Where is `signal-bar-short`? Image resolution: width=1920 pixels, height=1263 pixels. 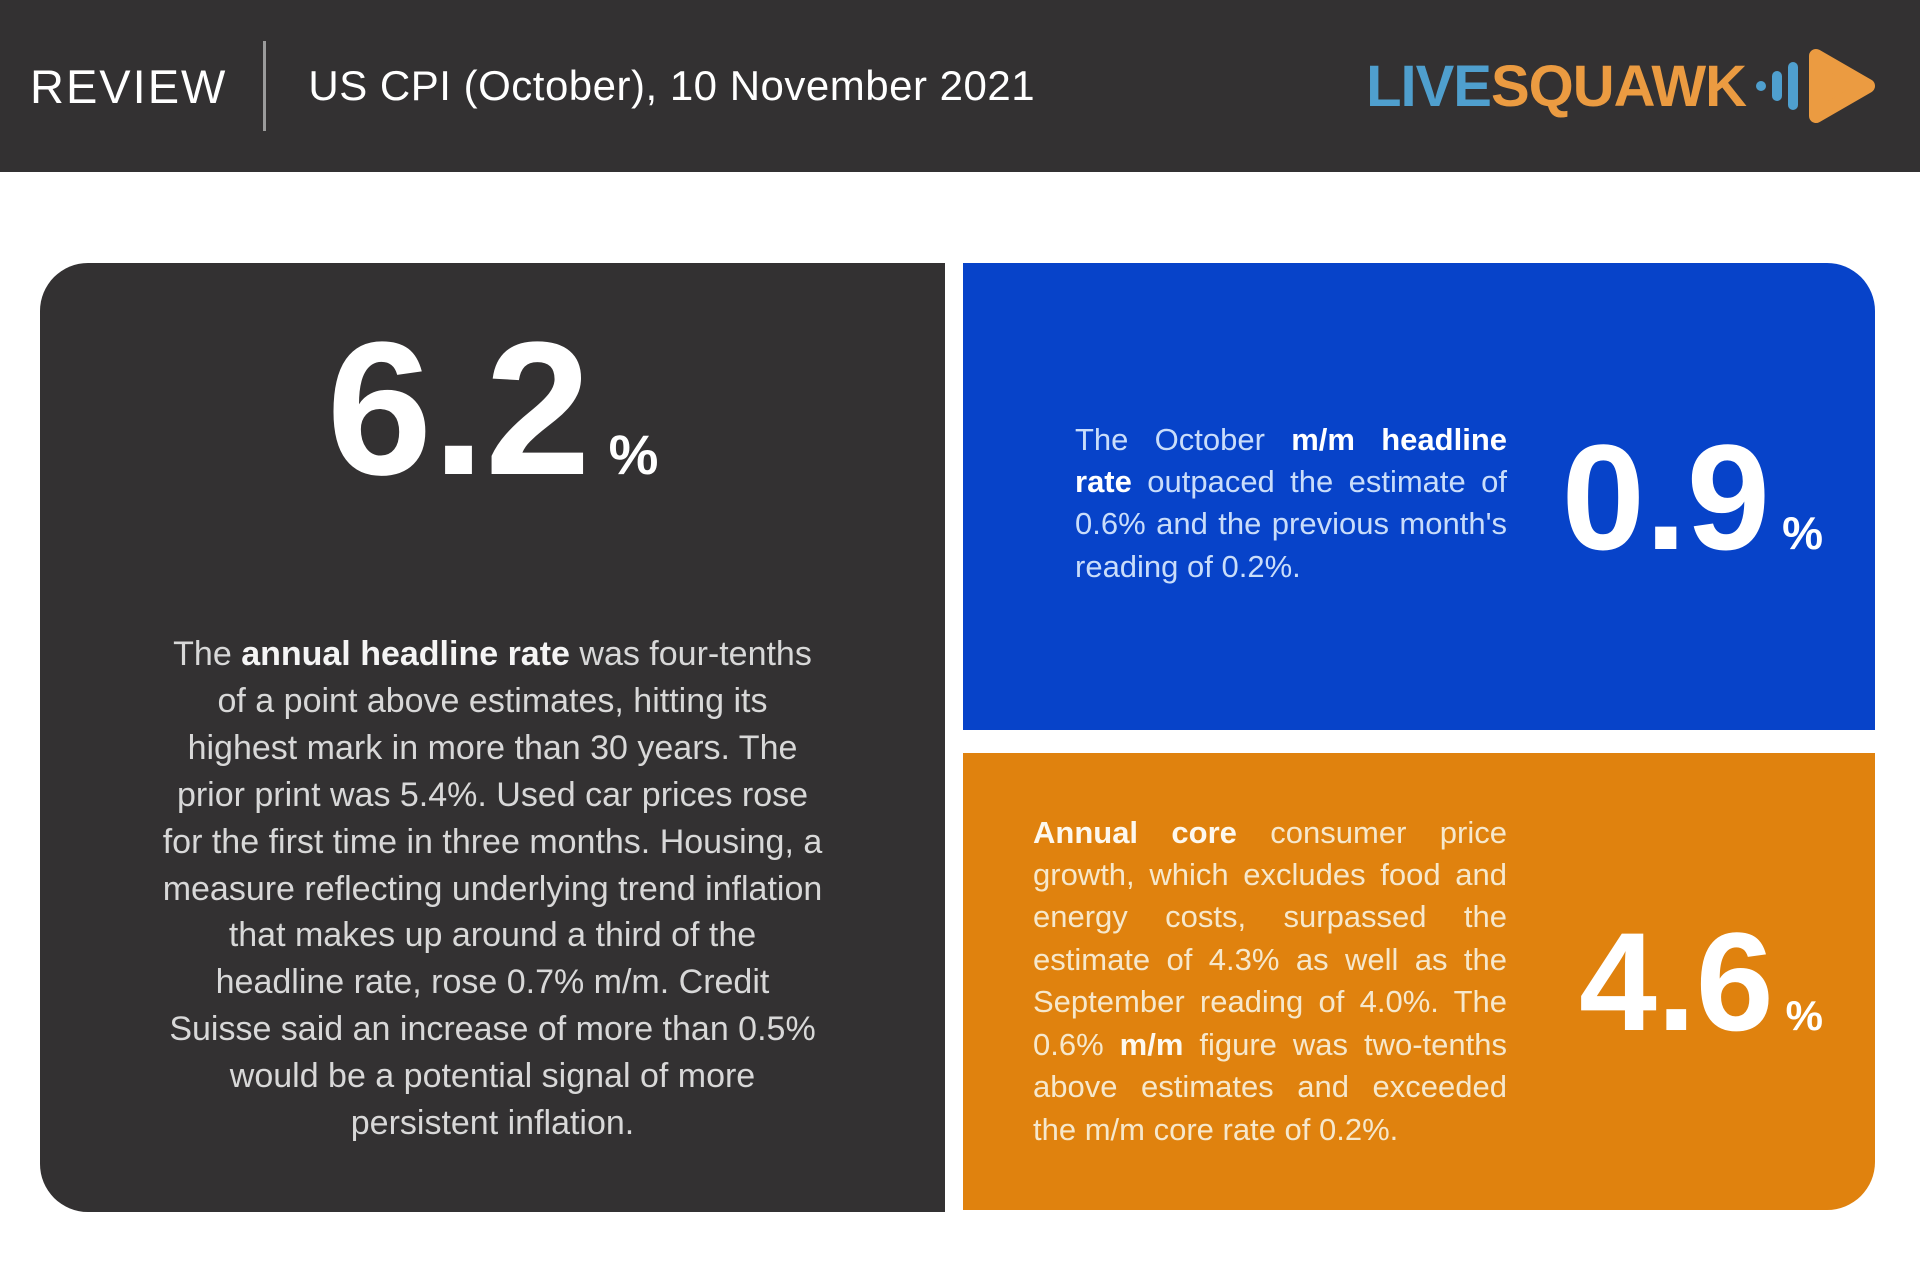
signal-bar-short is located at coordinates (1777, 86).